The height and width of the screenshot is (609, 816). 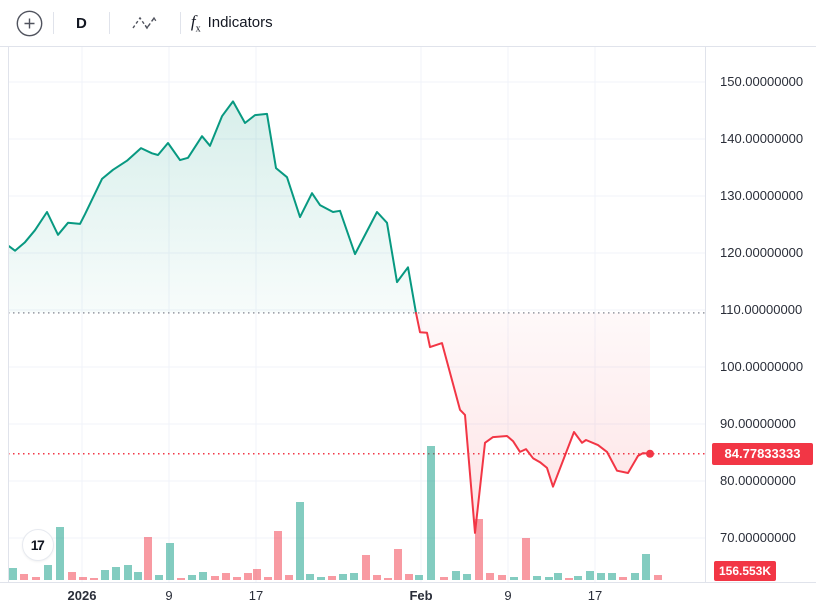 What do you see at coordinates (758, 423) in the screenshot?
I see `price-axis-label: 90.00000000` at bounding box center [758, 423].